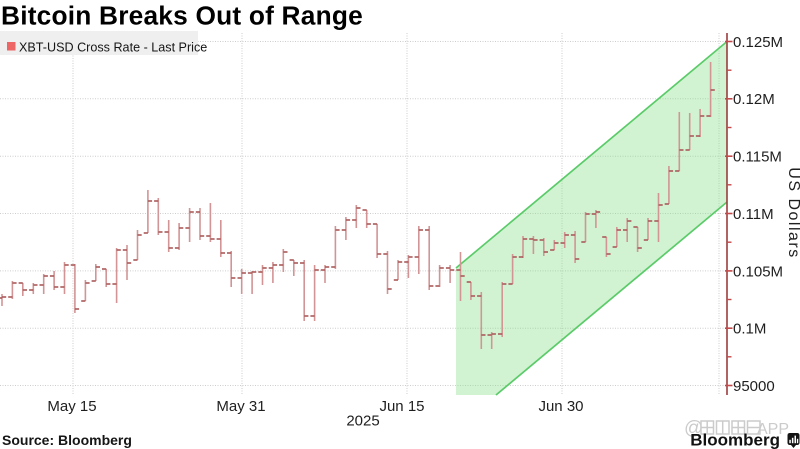 The image size is (800, 449). What do you see at coordinates (758, 271) in the screenshot?
I see `svg-text: 0.105M` at bounding box center [758, 271].